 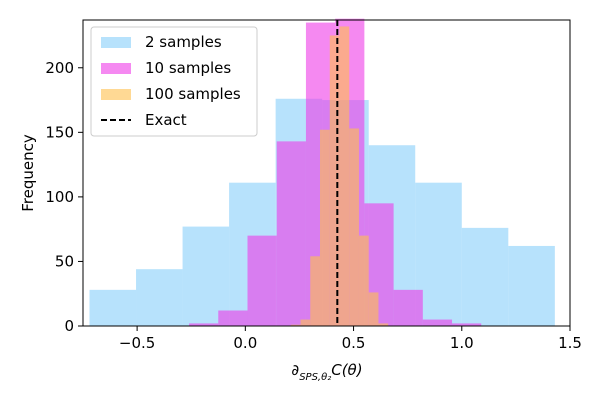 I want to click on y-axis: 0 50 100 150 200, so click(x=64, y=197).